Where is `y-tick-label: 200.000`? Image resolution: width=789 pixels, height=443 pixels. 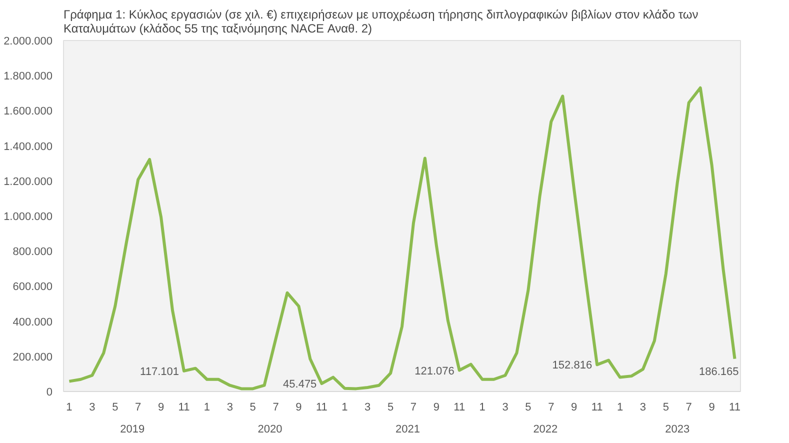
y-tick-label: 200.000 is located at coordinates (32, 357).